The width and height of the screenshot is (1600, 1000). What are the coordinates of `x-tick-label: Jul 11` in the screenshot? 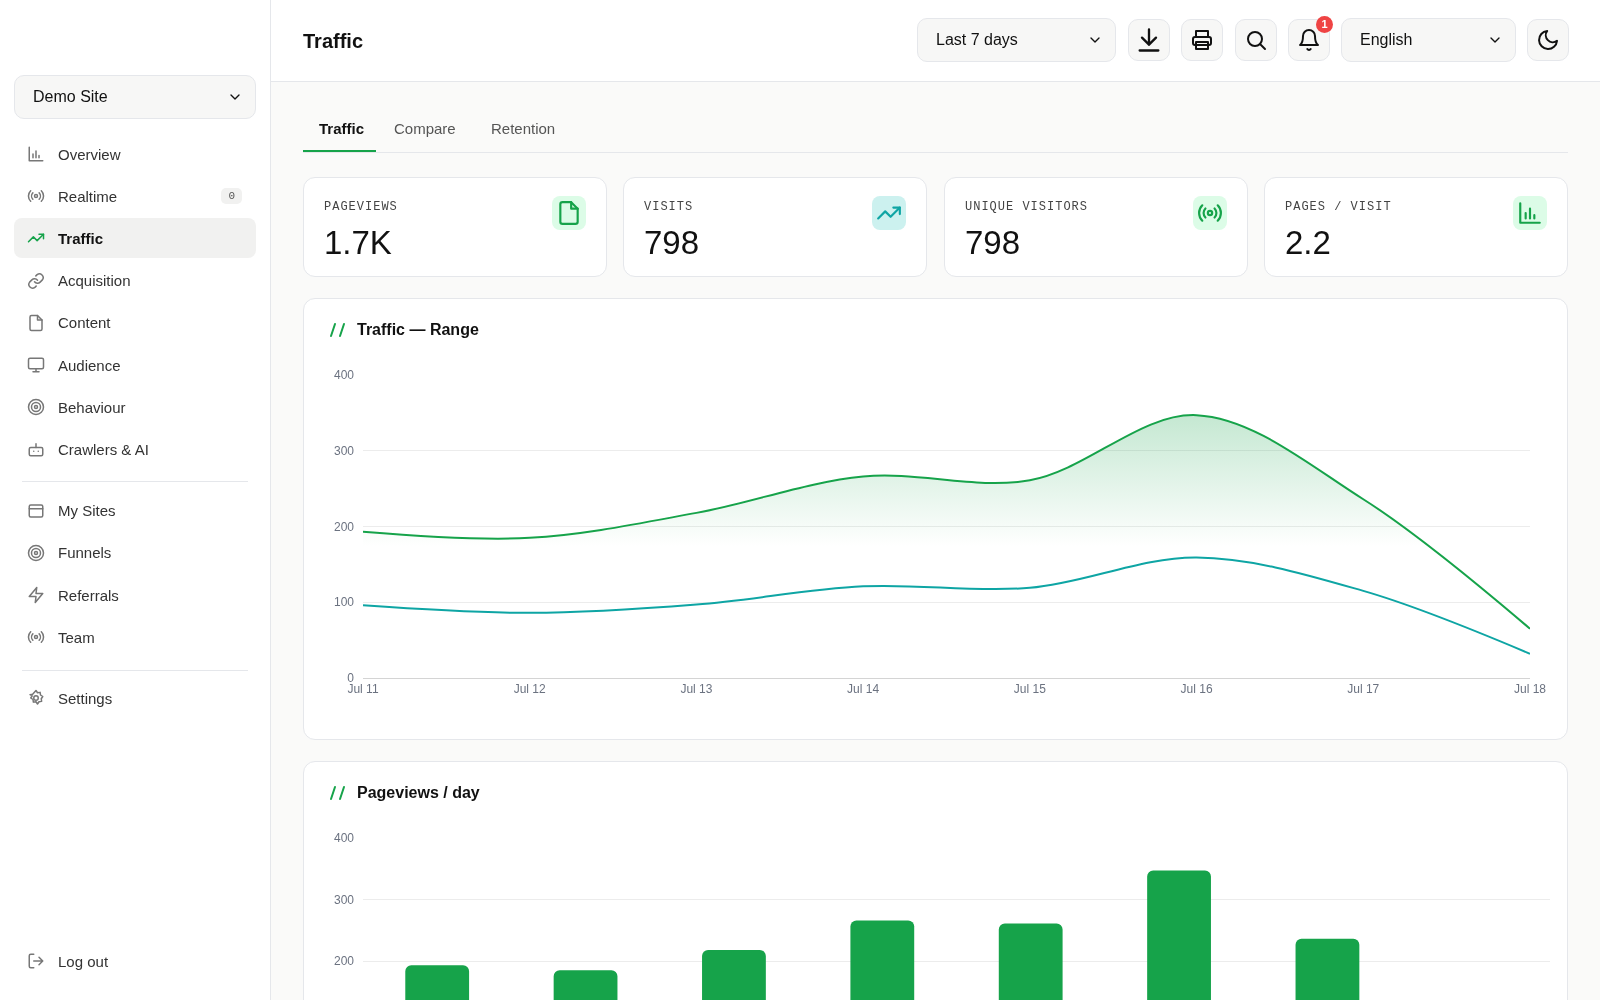 It's located at (363, 689).